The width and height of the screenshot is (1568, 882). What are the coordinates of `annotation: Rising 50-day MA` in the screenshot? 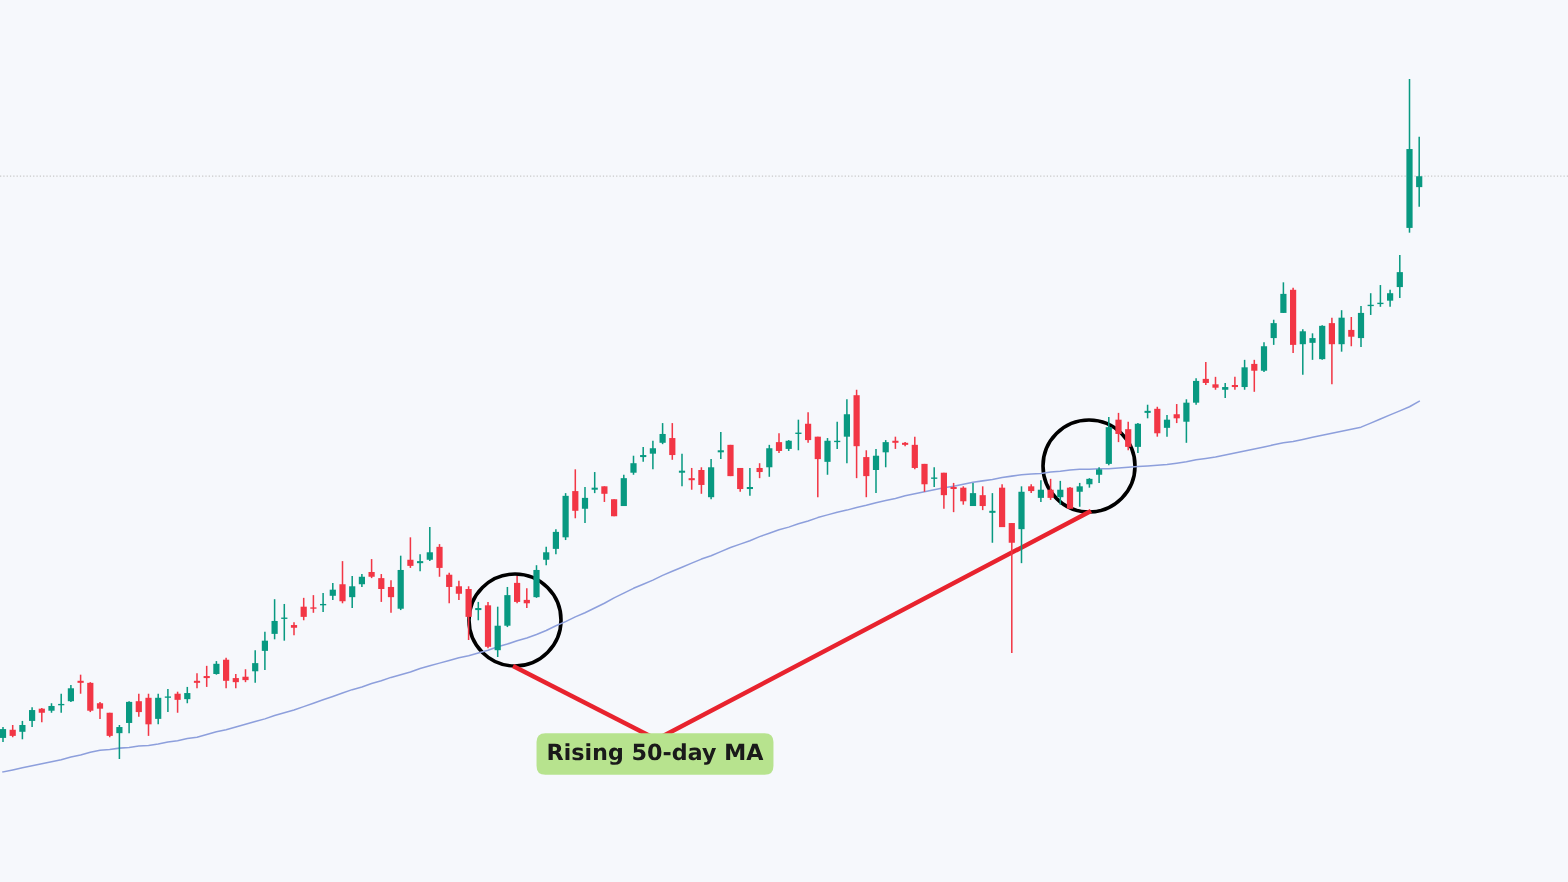 It's located at (656, 754).